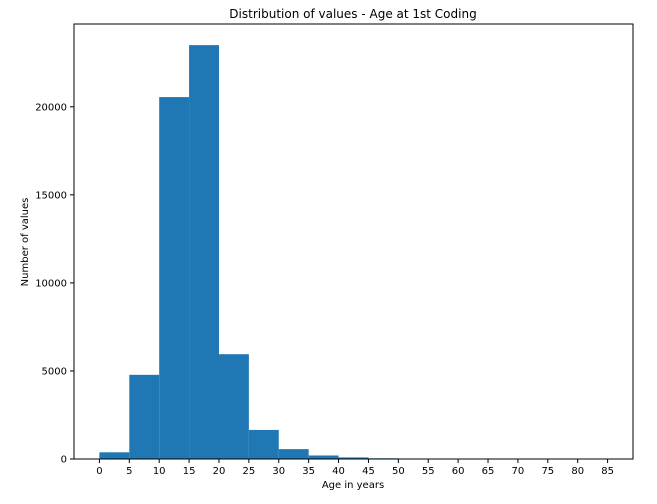  Describe the element at coordinates (458, 471) in the screenshot. I see `x-tick-label: 60` at that location.